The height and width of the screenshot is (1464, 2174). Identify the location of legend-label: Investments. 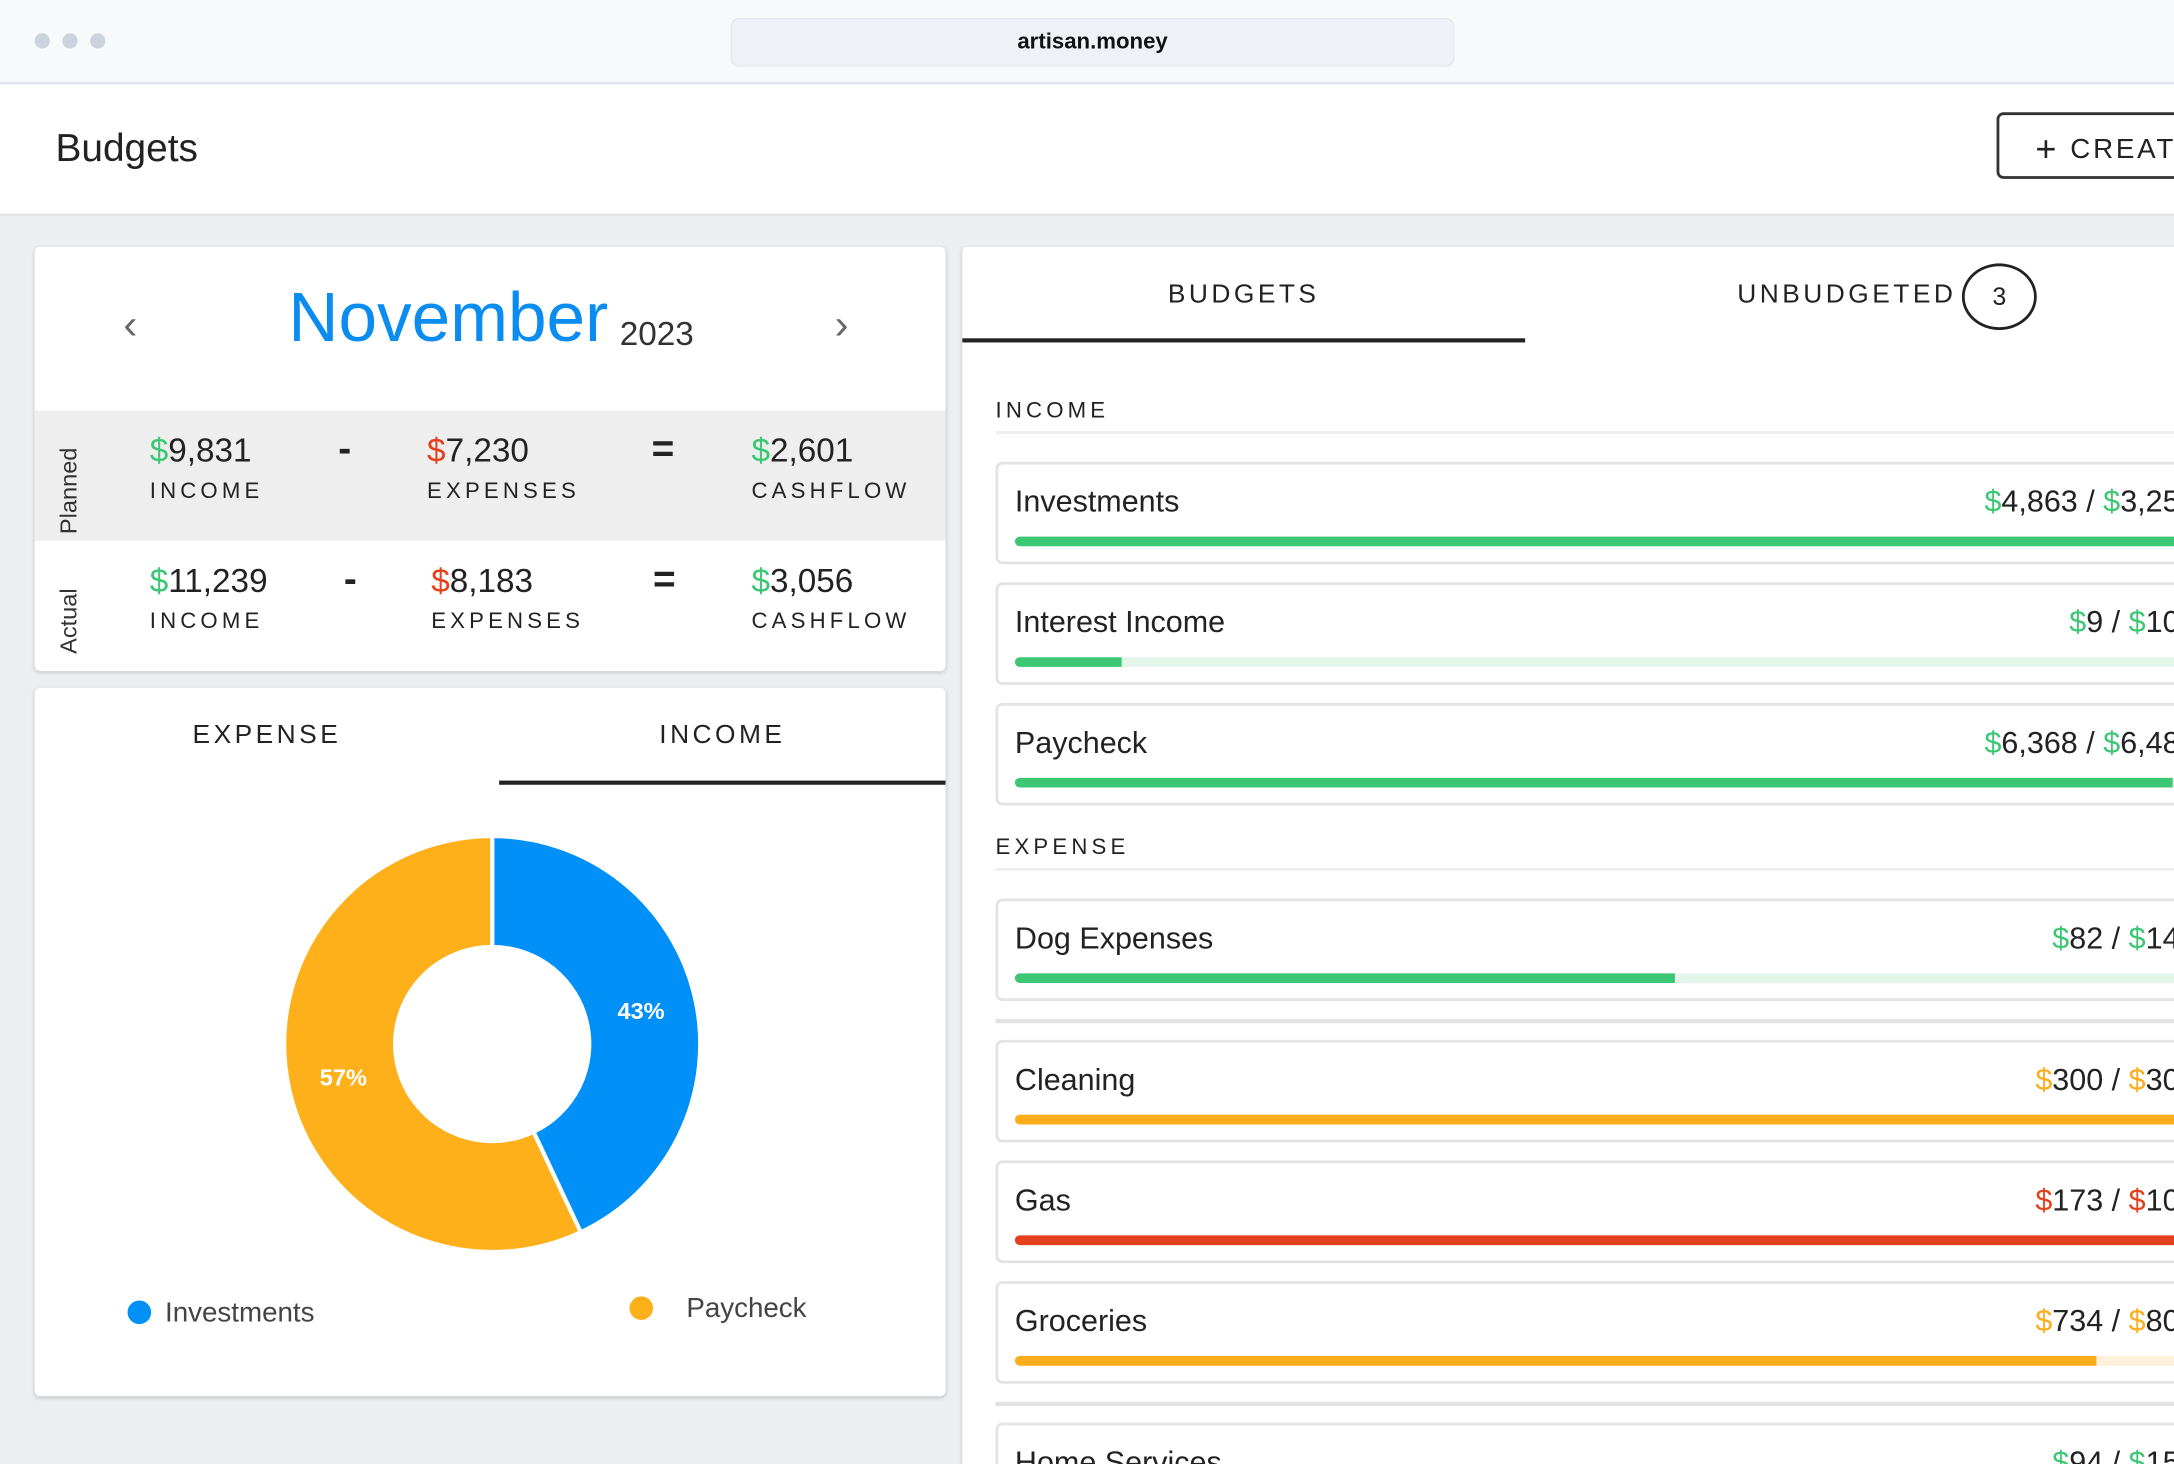
(239, 1313).